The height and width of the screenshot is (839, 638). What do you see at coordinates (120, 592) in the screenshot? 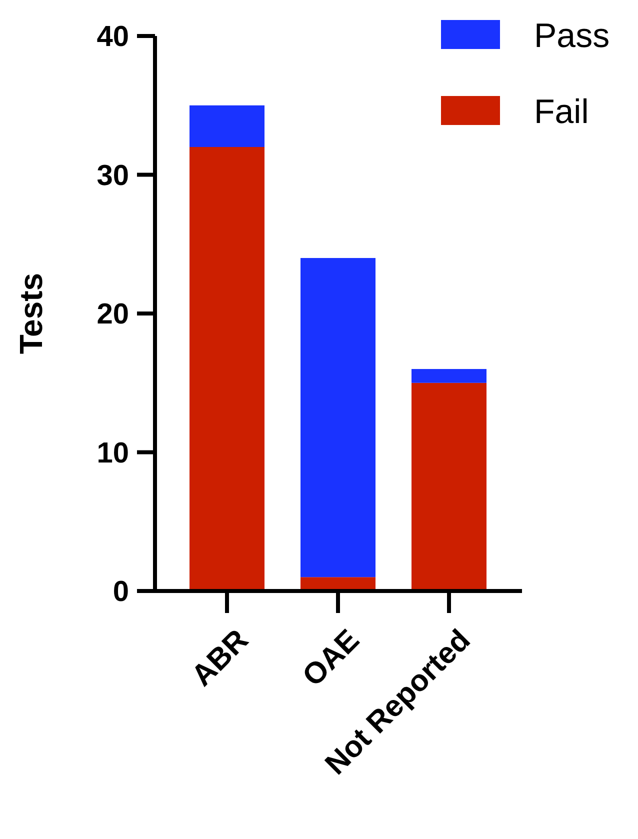
I see `y-tick-label: 0` at bounding box center [120, 592].